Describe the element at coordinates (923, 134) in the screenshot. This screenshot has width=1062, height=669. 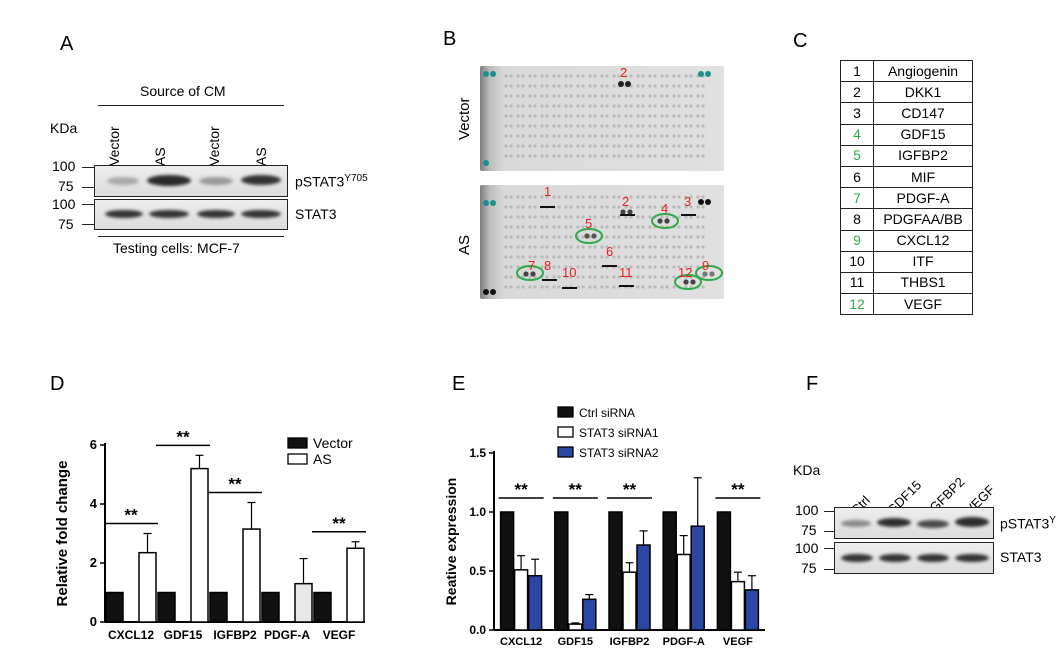
I see `cytokine-name: GDF15` at that location.